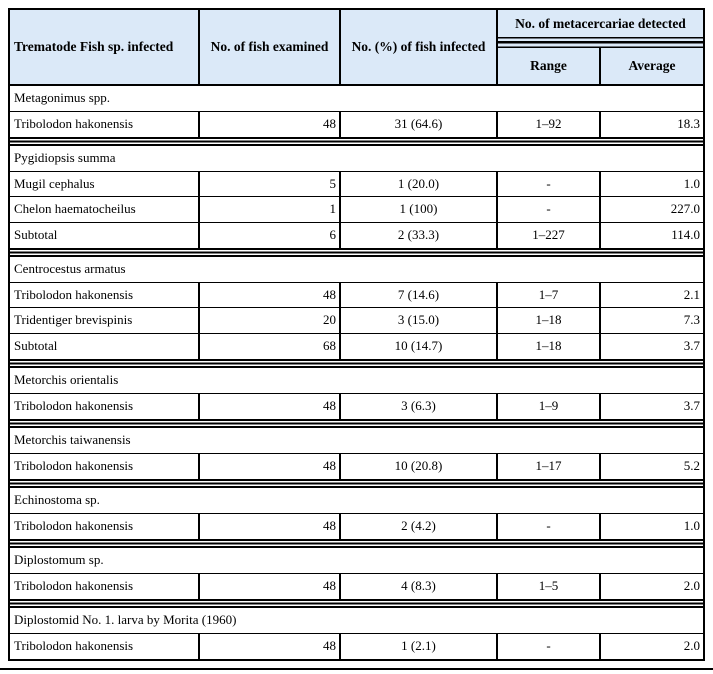 Image resolution: width=713 pixels, height=674 pixels. I want to click on table-row: Tribolodon hakonensis 48 3 (6.3) 1–9 3.7, so click(356, 406).